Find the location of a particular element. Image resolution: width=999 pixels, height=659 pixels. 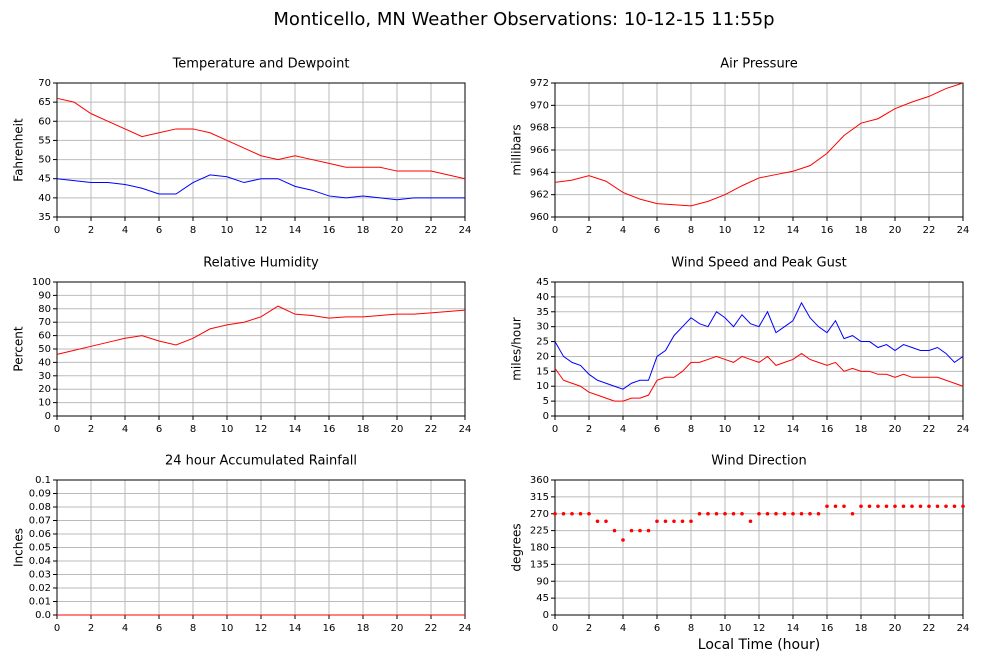

y-tick-label: 0.02 is located at coordinates (40, 588).